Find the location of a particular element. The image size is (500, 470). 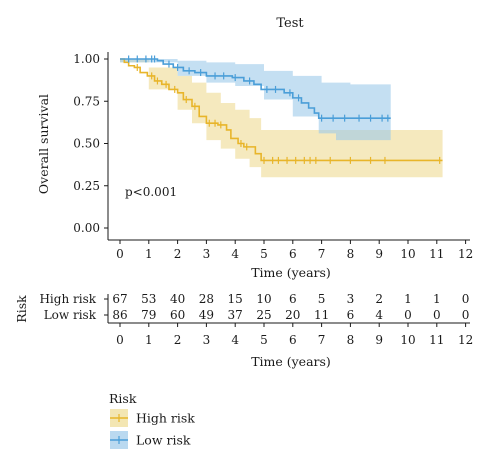

x-tick-label: 12 is located at coordinates (465, 254).